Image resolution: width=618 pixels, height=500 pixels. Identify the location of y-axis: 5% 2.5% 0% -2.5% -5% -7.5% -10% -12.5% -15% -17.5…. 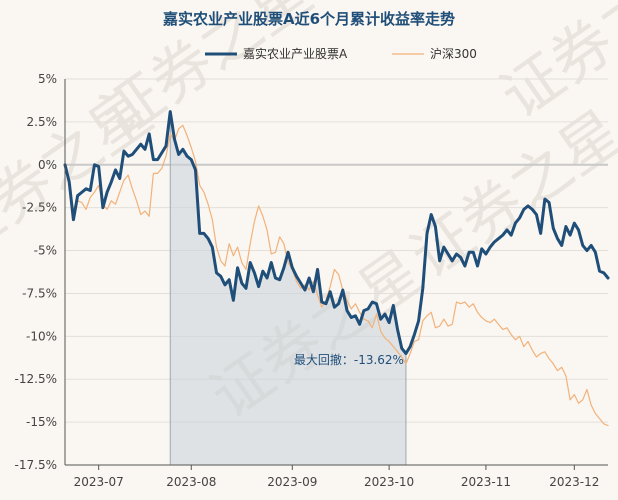
(40, 272).